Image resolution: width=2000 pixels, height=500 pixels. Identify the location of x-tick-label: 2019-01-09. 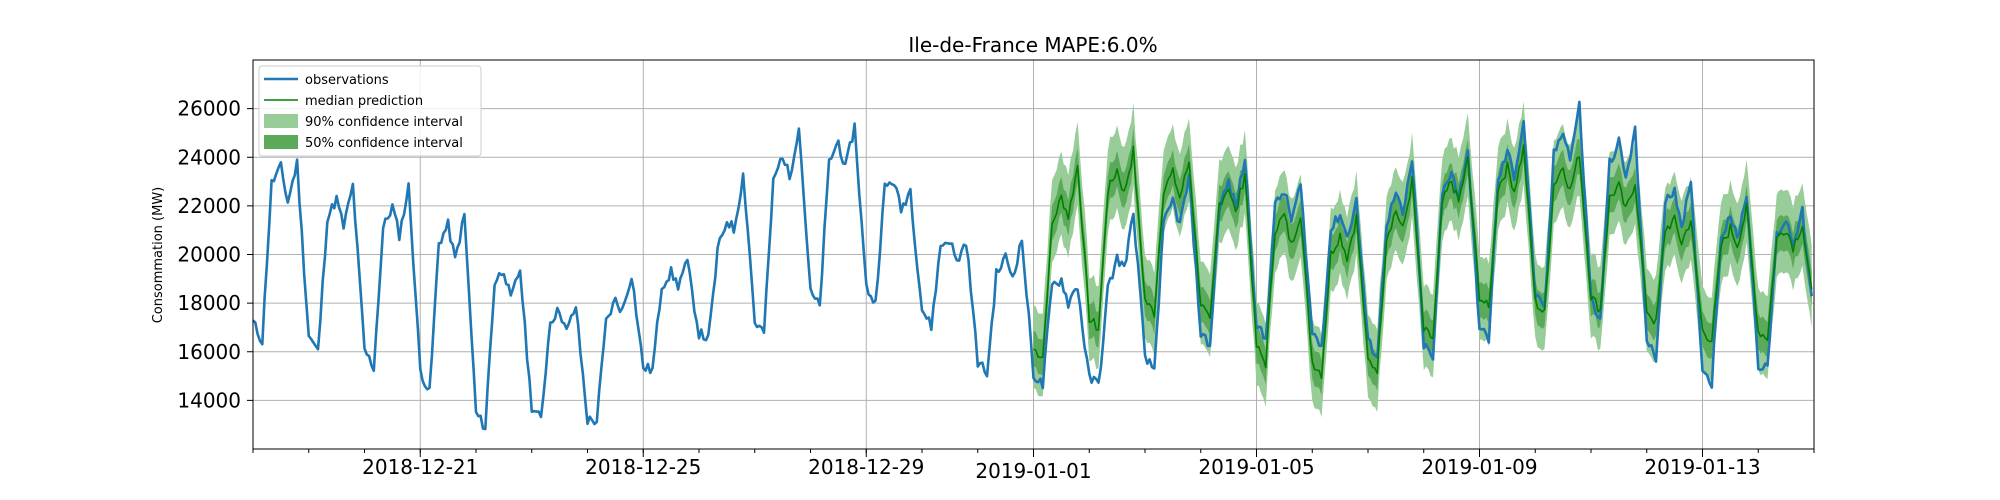
(1479, 467).